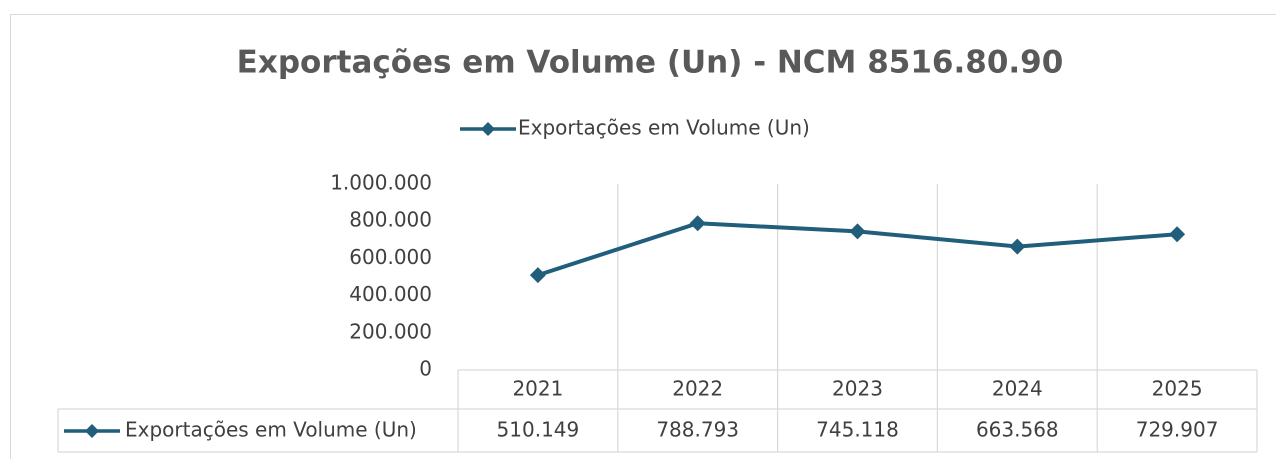  Describe the element at coordinates (425, 369) in the screenshot. I see `y-tick-label: 0` at that location.